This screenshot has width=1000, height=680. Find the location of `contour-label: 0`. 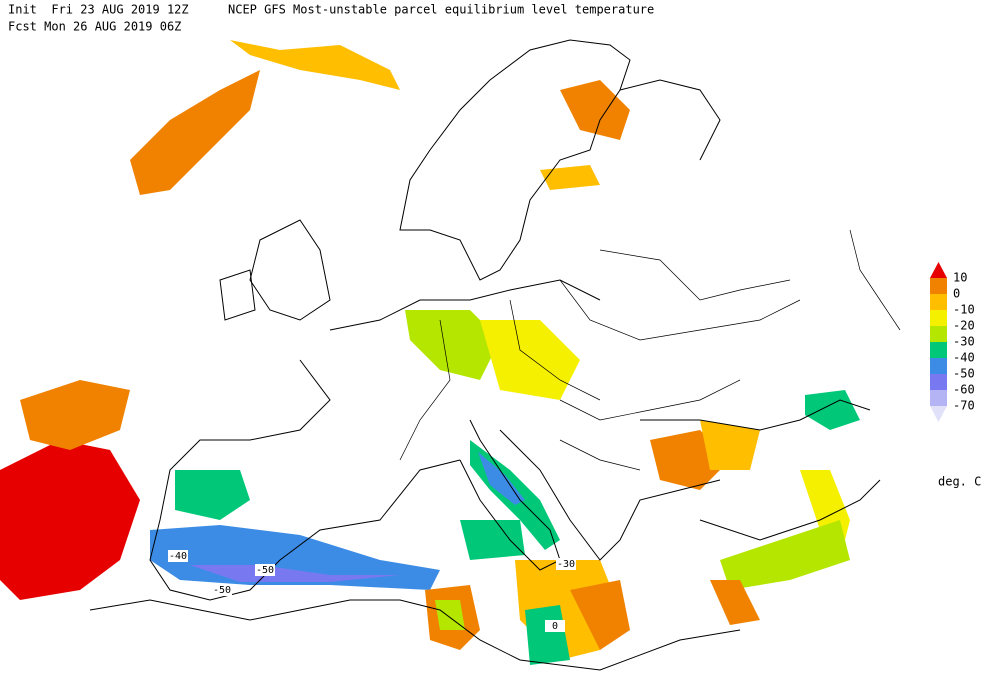

contour-label: 0 is located at coordinates (555, 626).